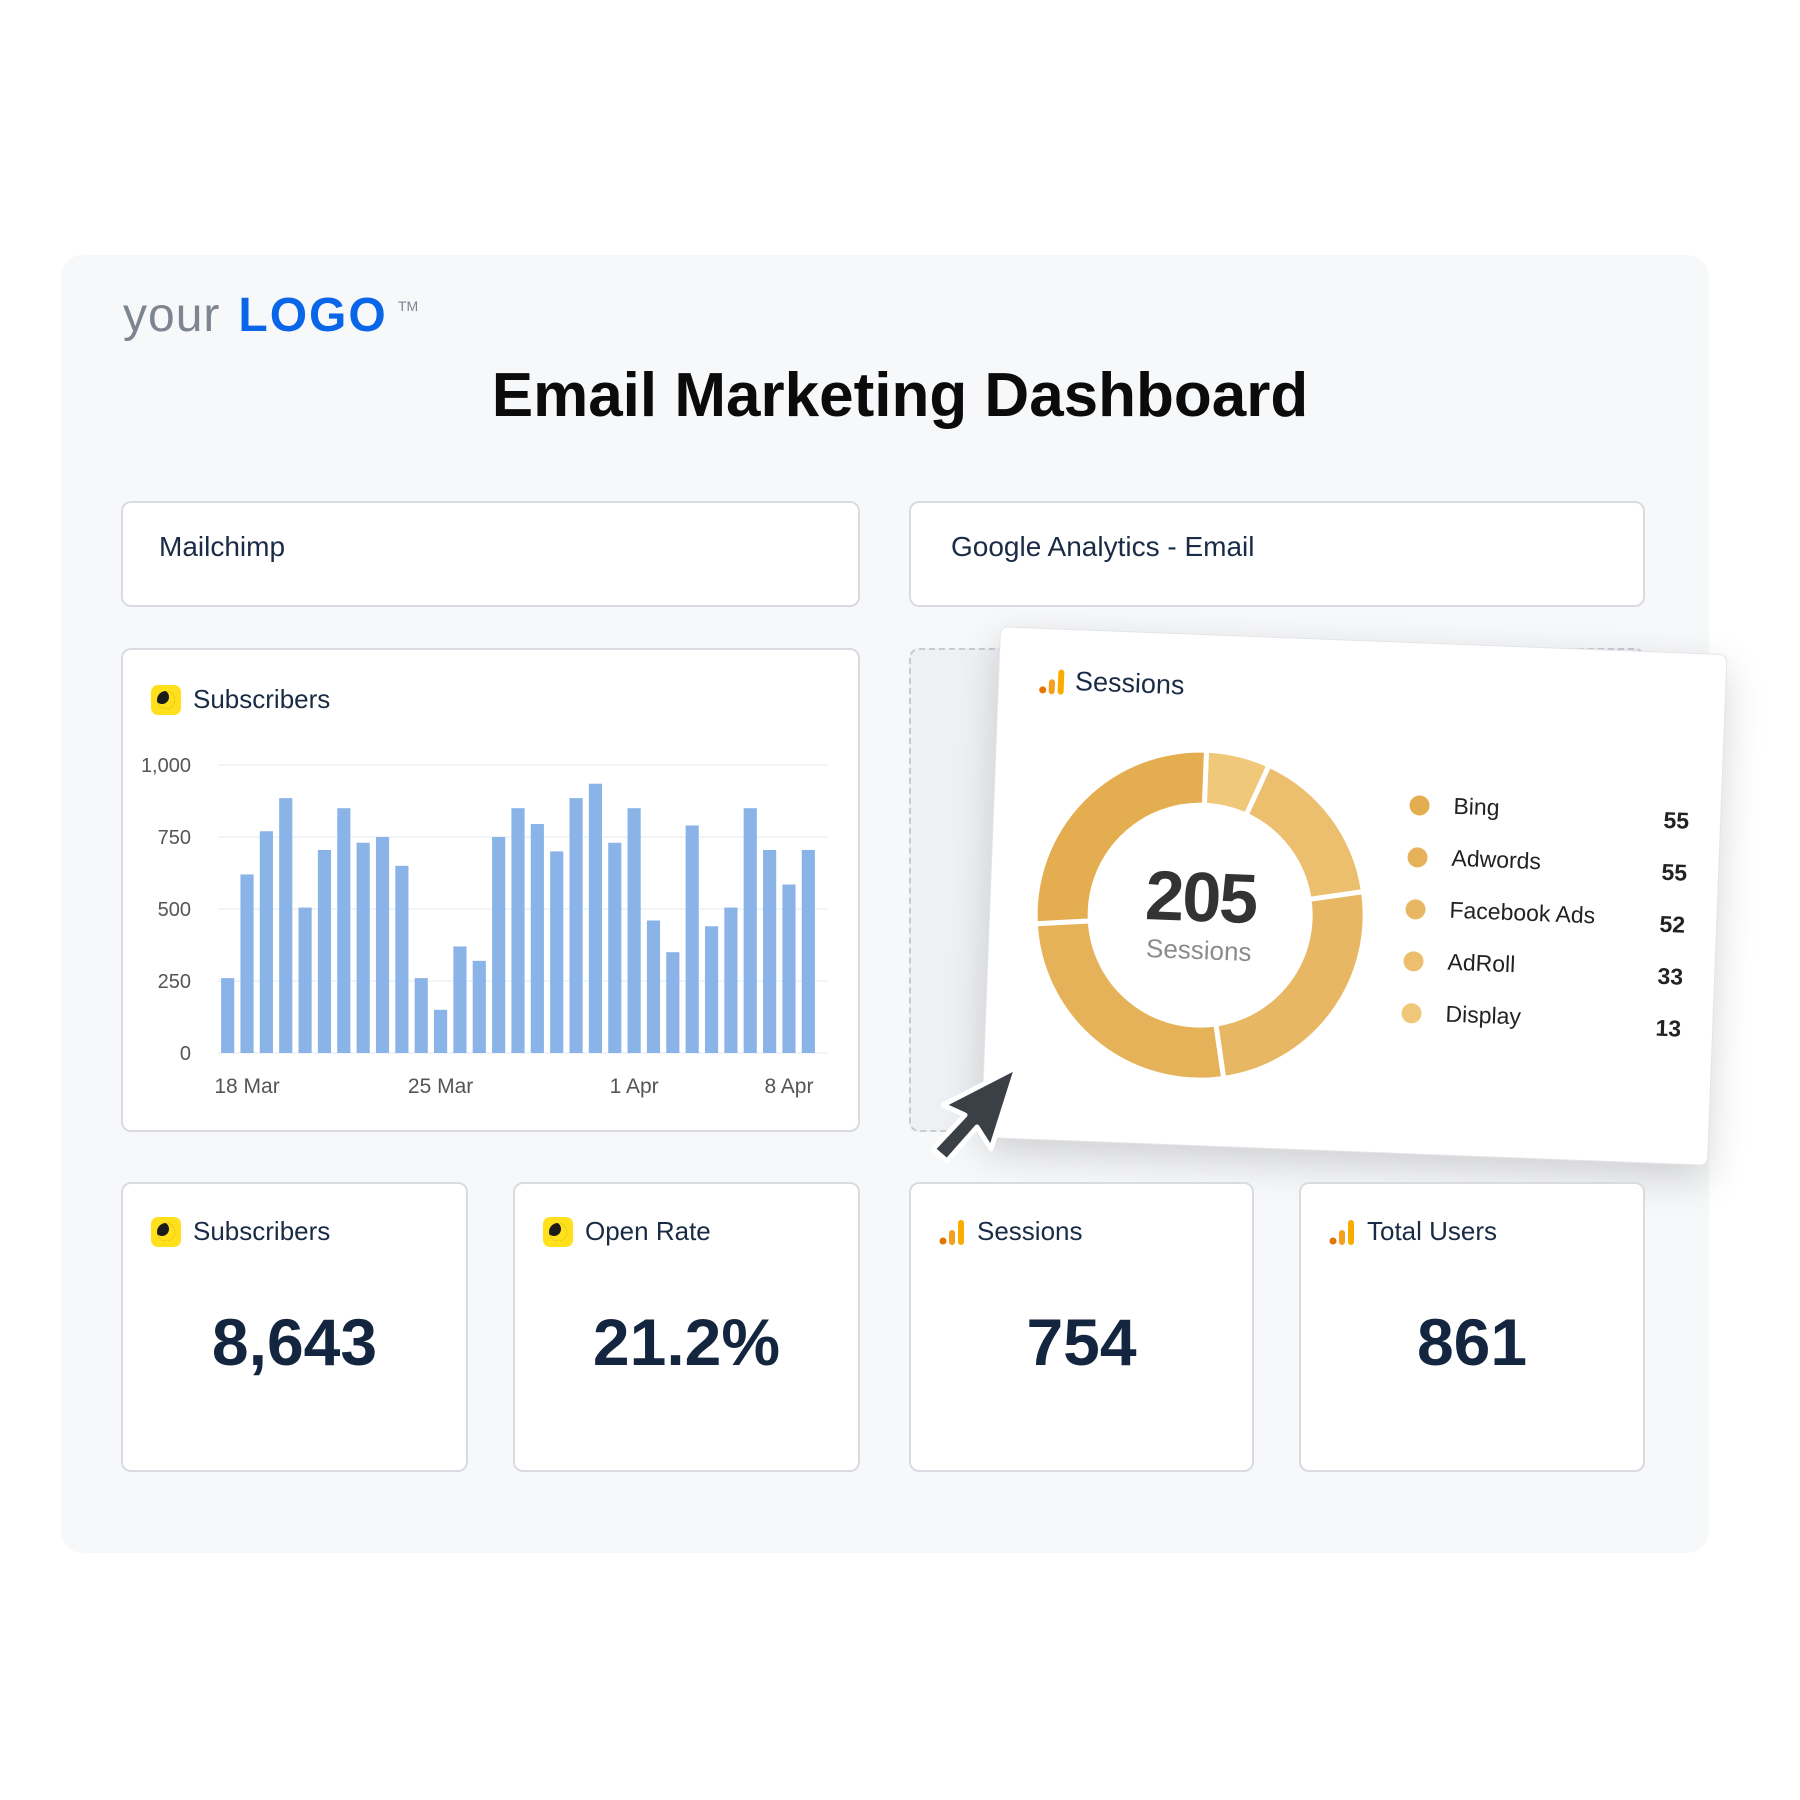 This screenshot has height=1800, width=1800. I want to click on x-tick-label: 8 Apr, so click(788, 1086).